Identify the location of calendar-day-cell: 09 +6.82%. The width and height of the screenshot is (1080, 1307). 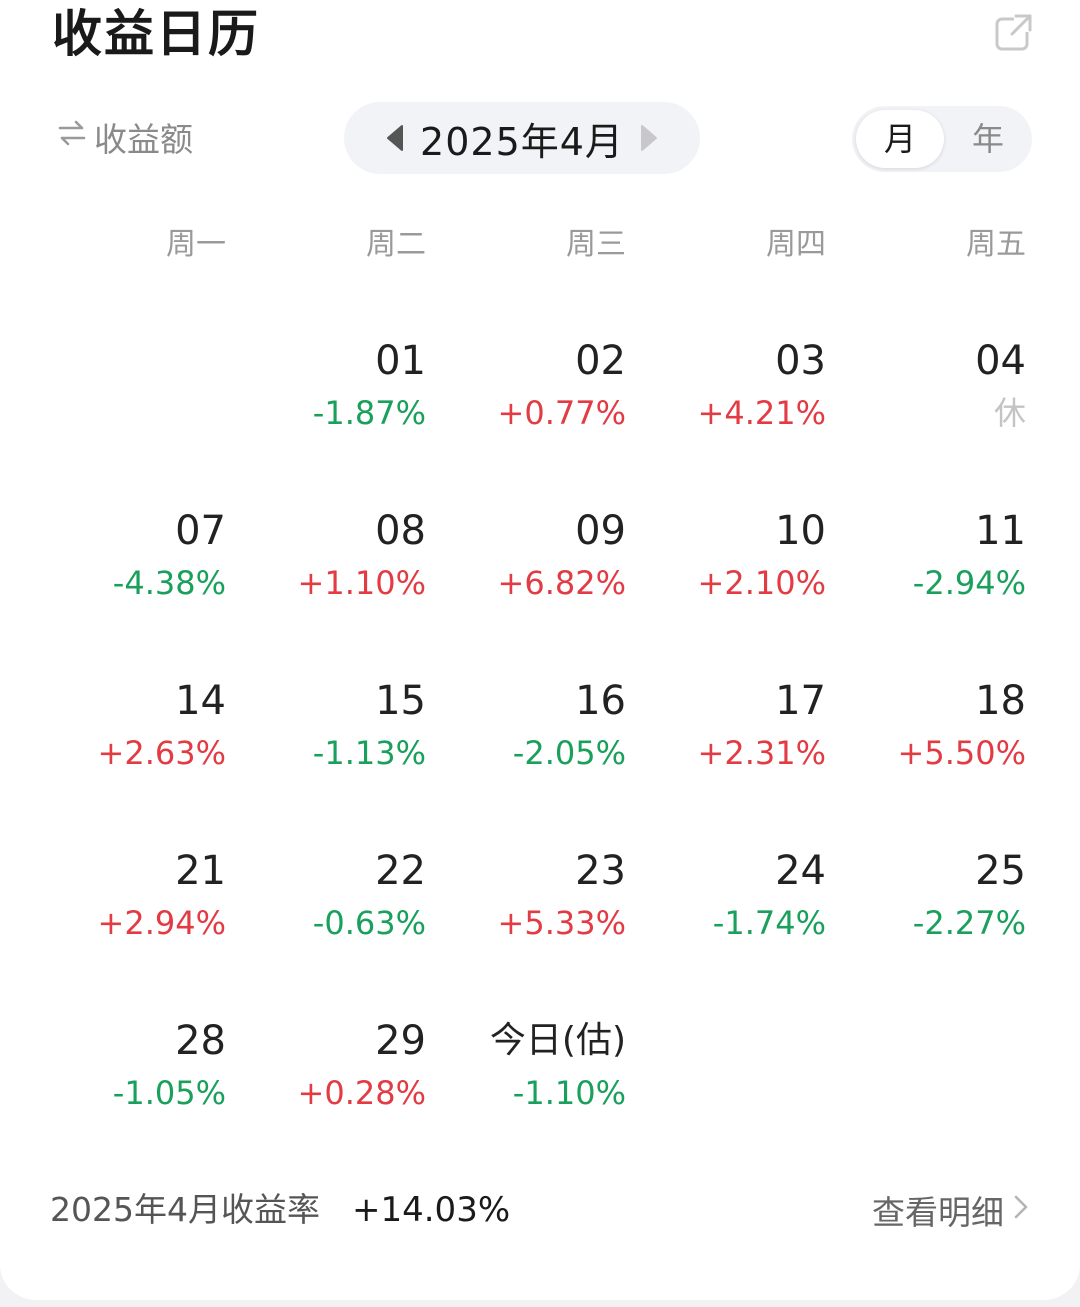
(531, 571).